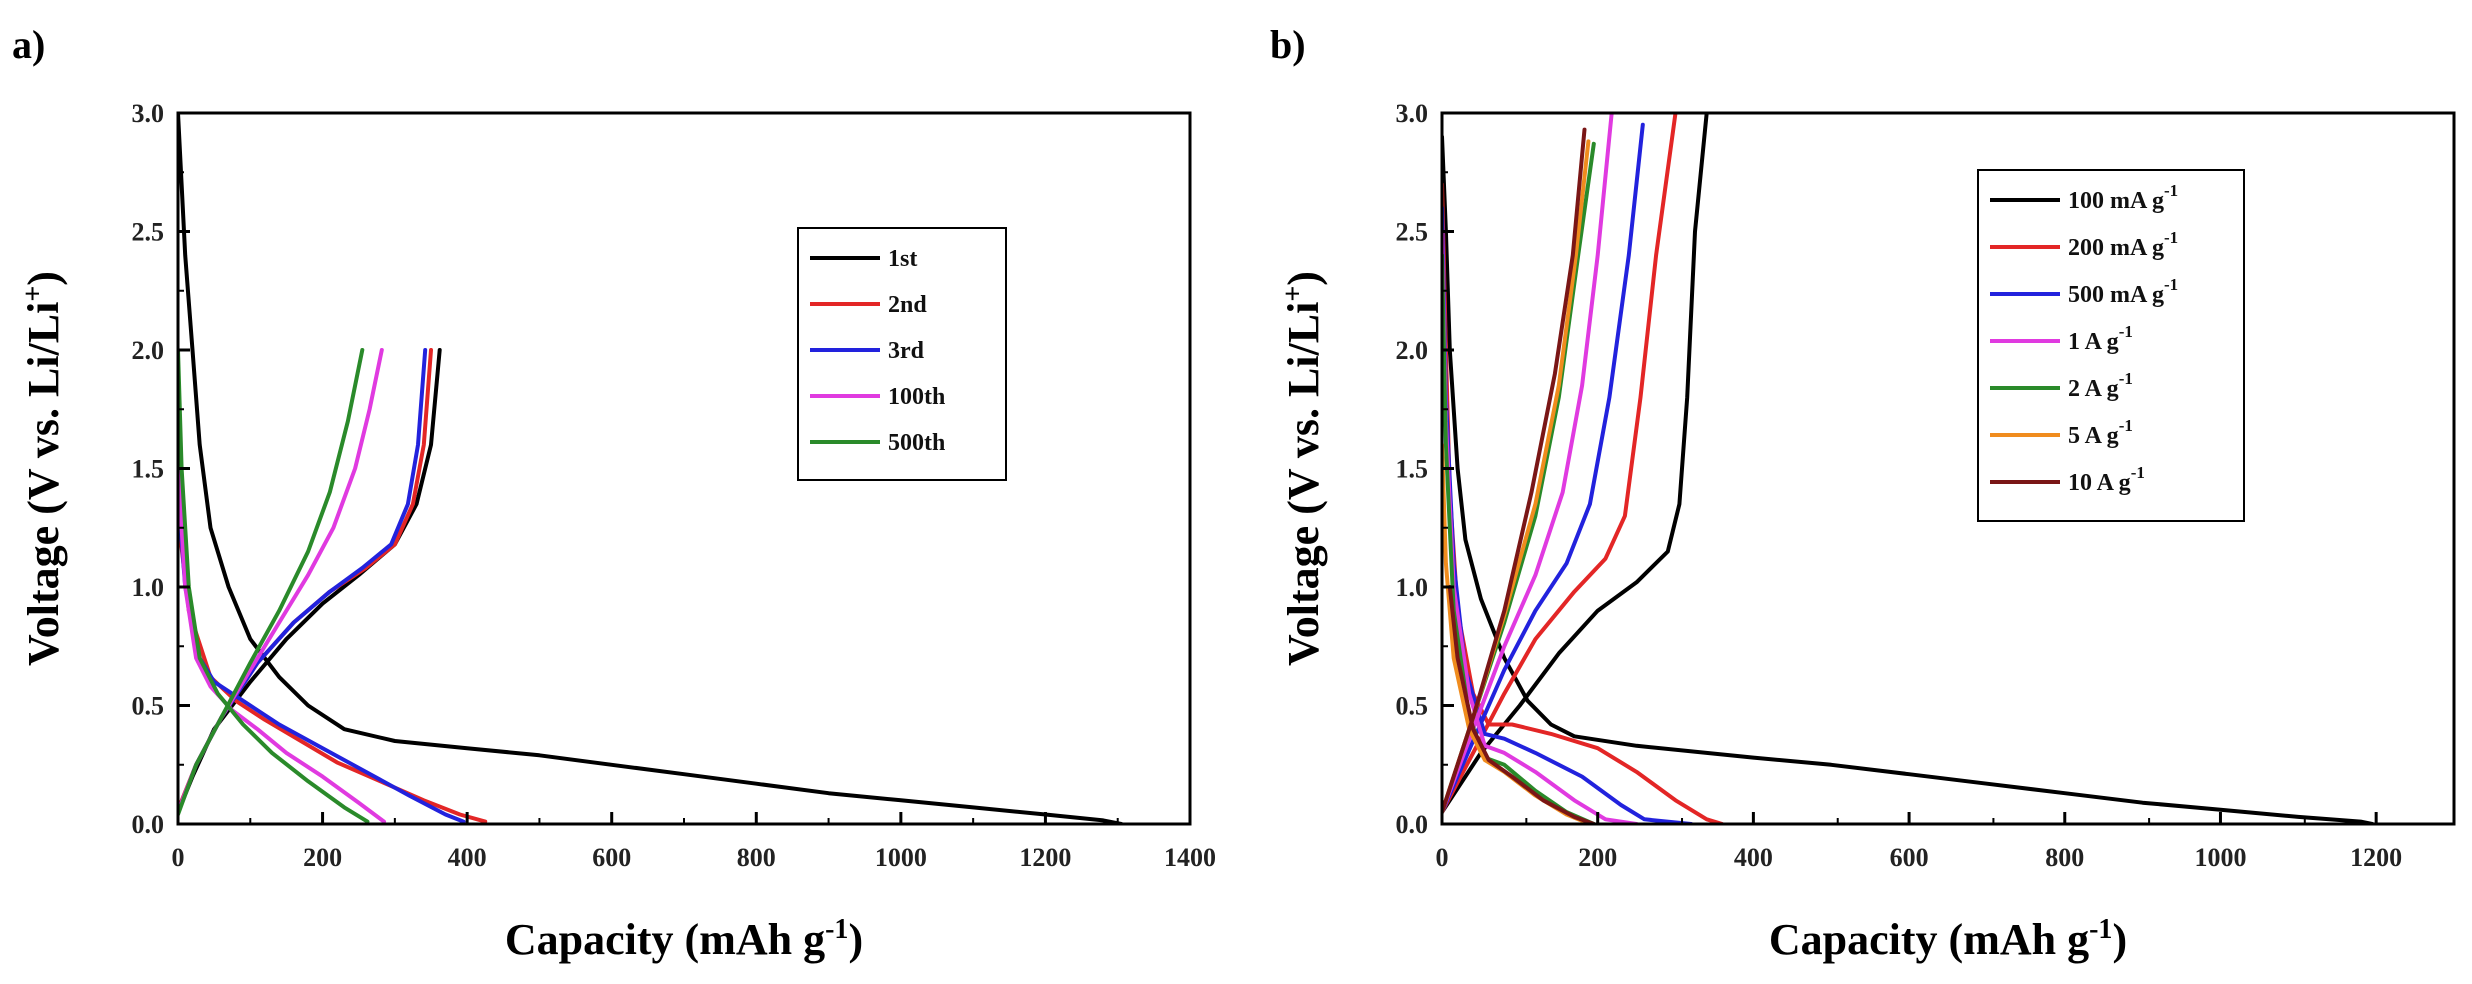  I want to click on legend-entry: 2nd, so click(907, 305).